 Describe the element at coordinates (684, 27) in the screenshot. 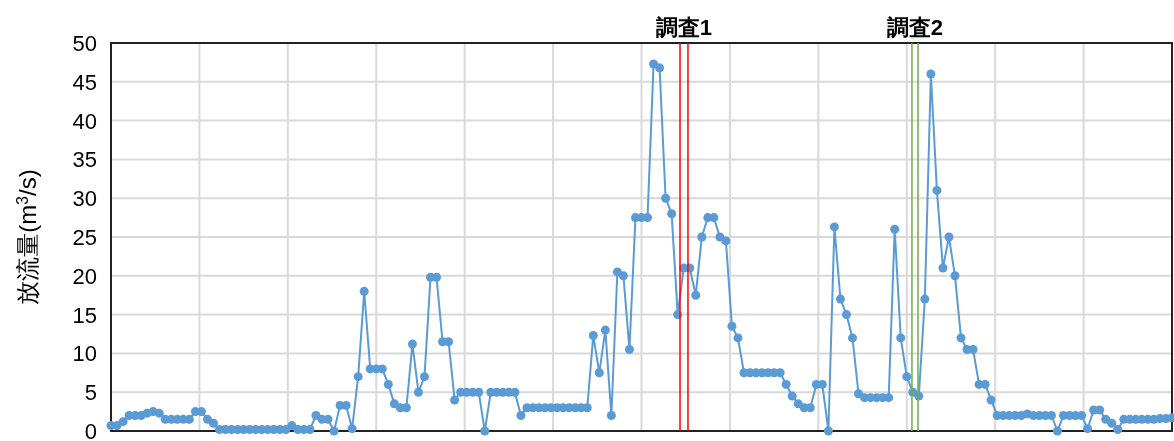

I see `text: 調査1` at that location.